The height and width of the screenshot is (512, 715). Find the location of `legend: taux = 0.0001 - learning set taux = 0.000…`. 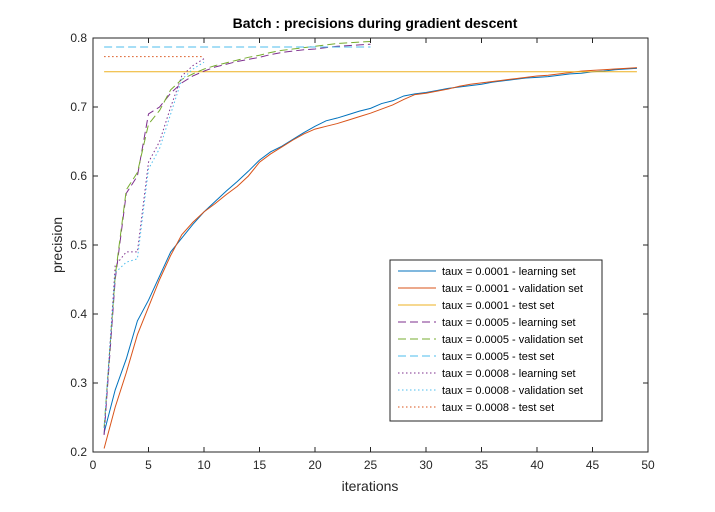

legend: taux = 0.0001 - learning set taux = 0.000… is located at coordinates (496, 340).